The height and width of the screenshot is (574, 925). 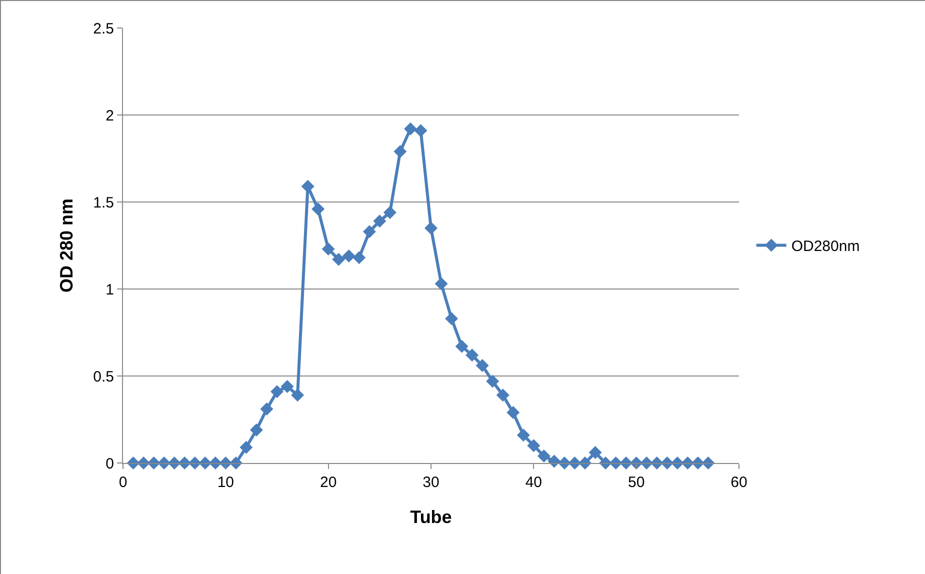 What do you see at coordinates (110, 289) in the screenshot?
I see `y-tick-label: 1` at bounding box center [110, 289].